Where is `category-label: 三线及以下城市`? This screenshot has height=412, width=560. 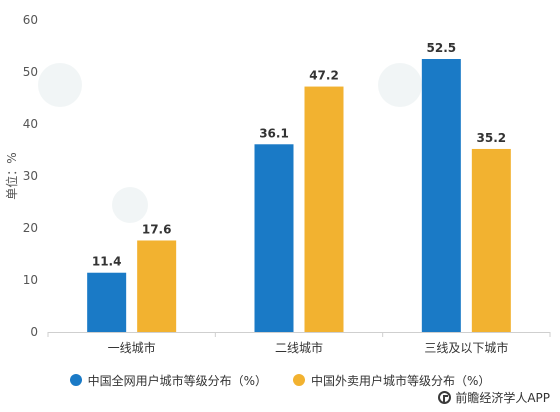 category-label: 三线及以下城市 is located at coordinates (466, 347).